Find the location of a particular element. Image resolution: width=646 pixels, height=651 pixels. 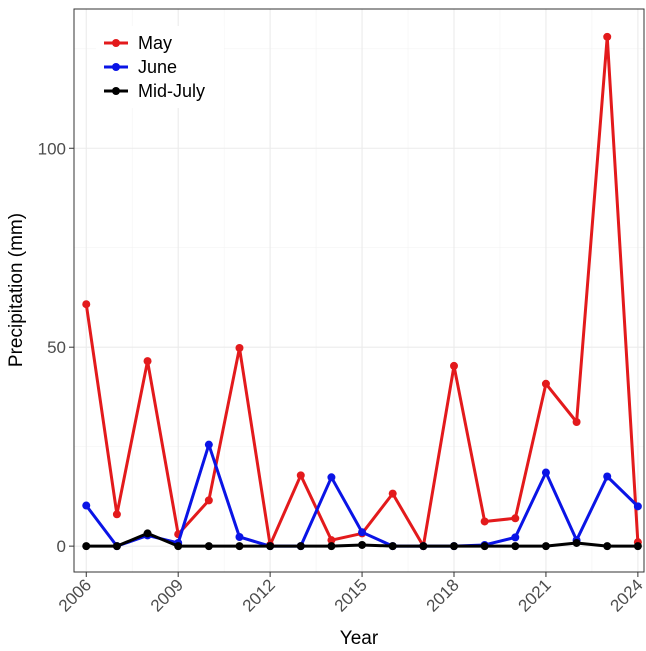

legend-item-mid-july: Mid-July is located at coordinates (154, 91).